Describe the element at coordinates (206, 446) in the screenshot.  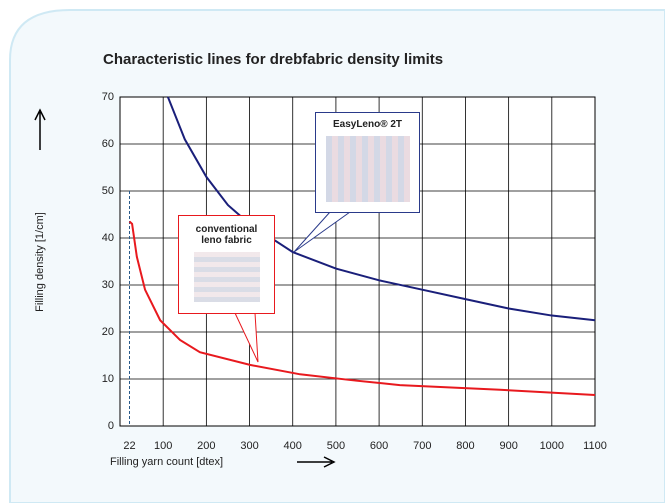
I see `x-tick-label: 200` at that location.